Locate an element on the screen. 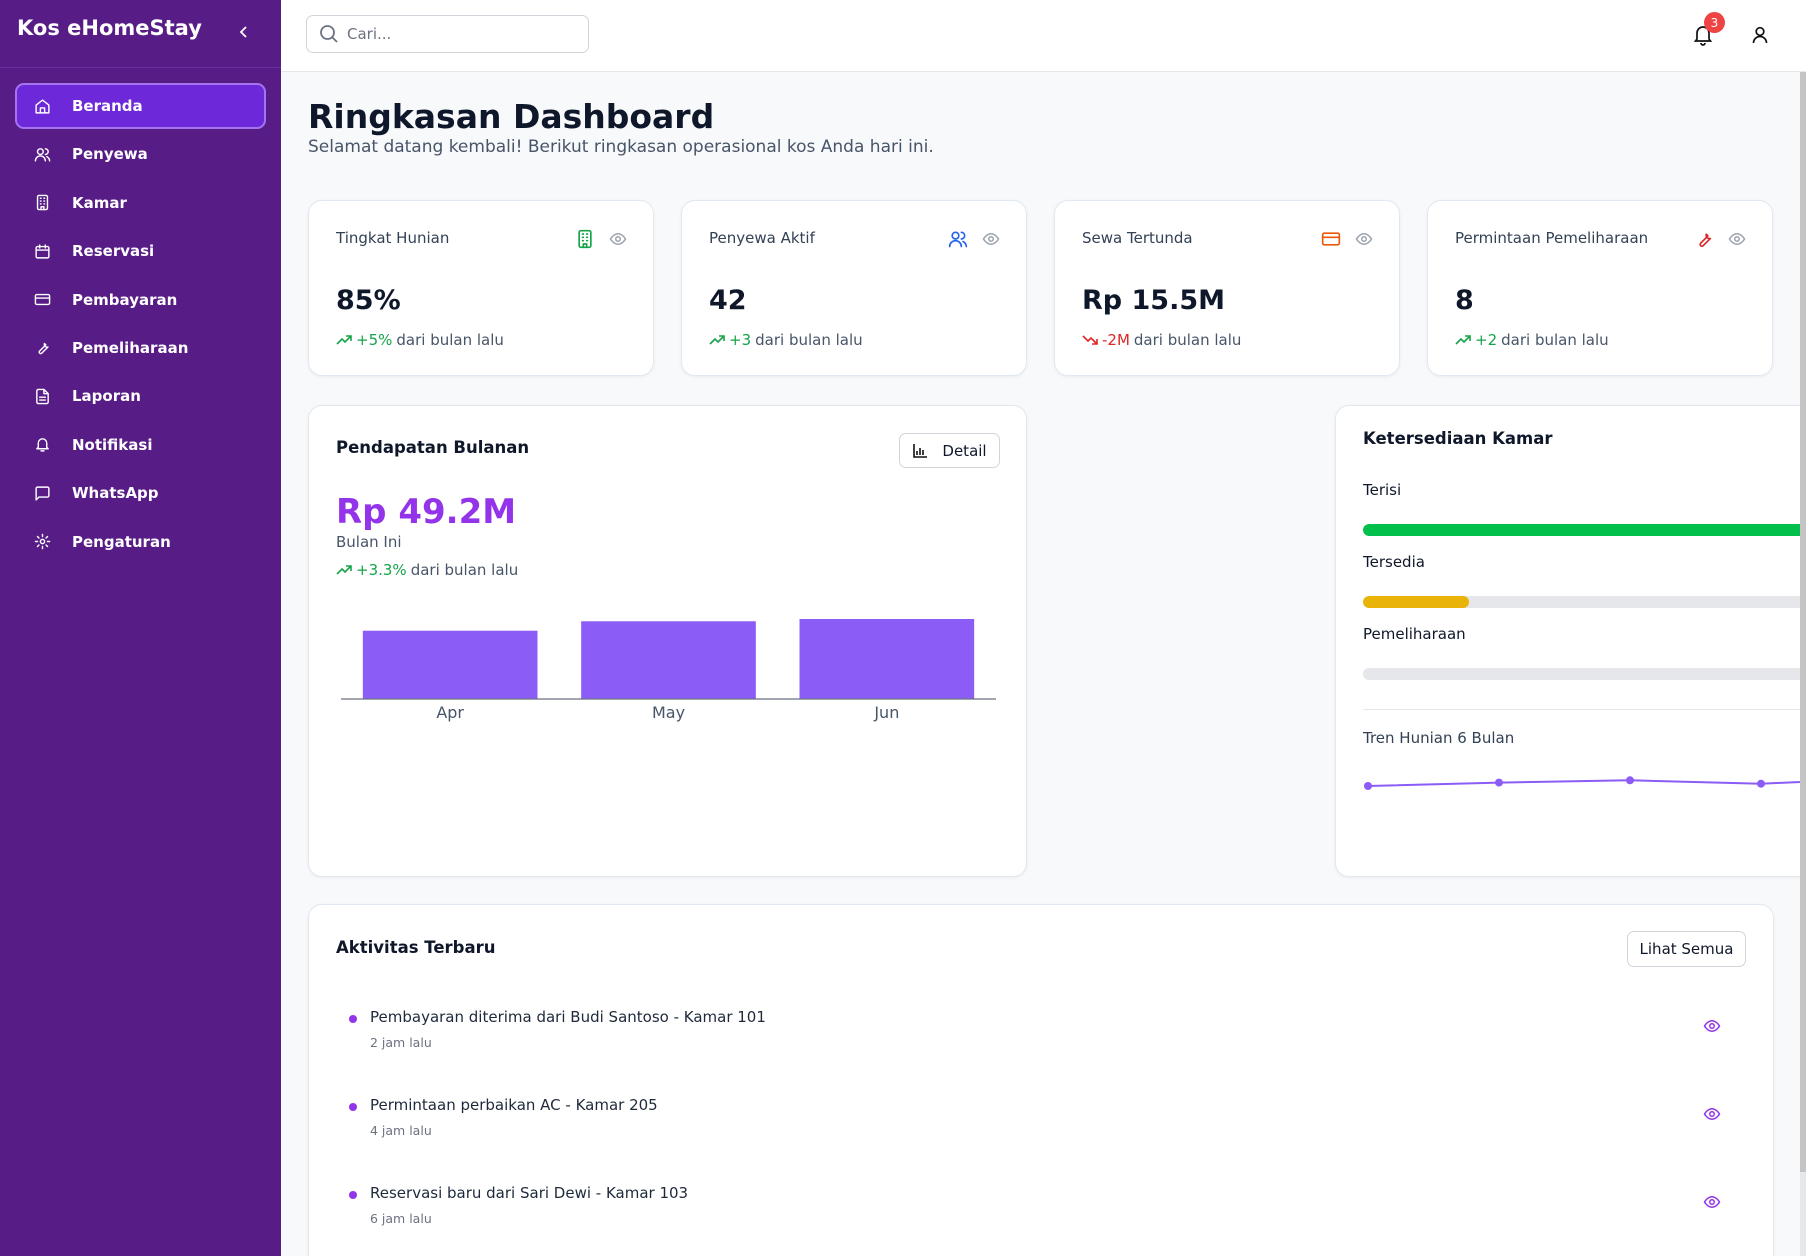 The image size is (1806, 1256). menu-item: WhatsApp is located at coordinates (140, 493).